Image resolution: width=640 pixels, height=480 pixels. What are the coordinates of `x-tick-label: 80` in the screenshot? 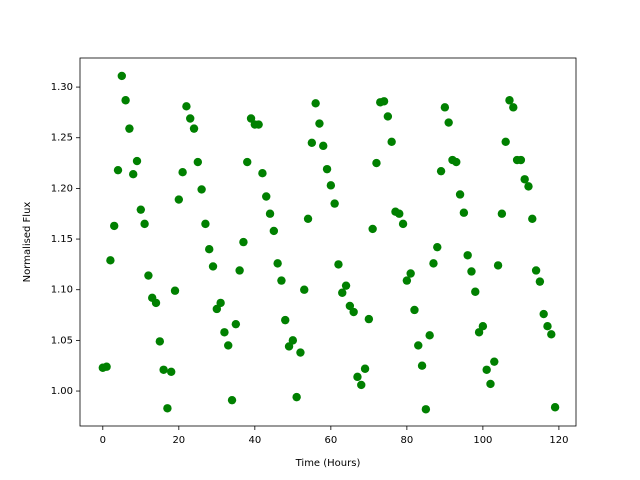 It's located at (406, 440).